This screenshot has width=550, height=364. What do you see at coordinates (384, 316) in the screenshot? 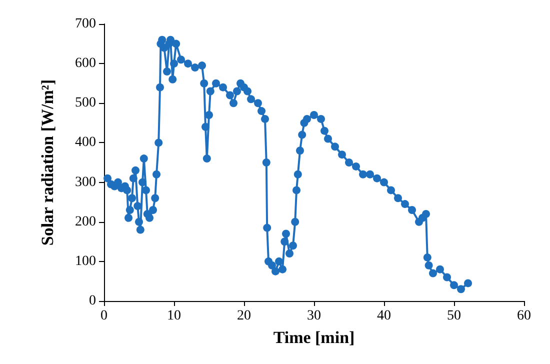
I see `x-tick-label: 40` at bounding box center [384, 316].